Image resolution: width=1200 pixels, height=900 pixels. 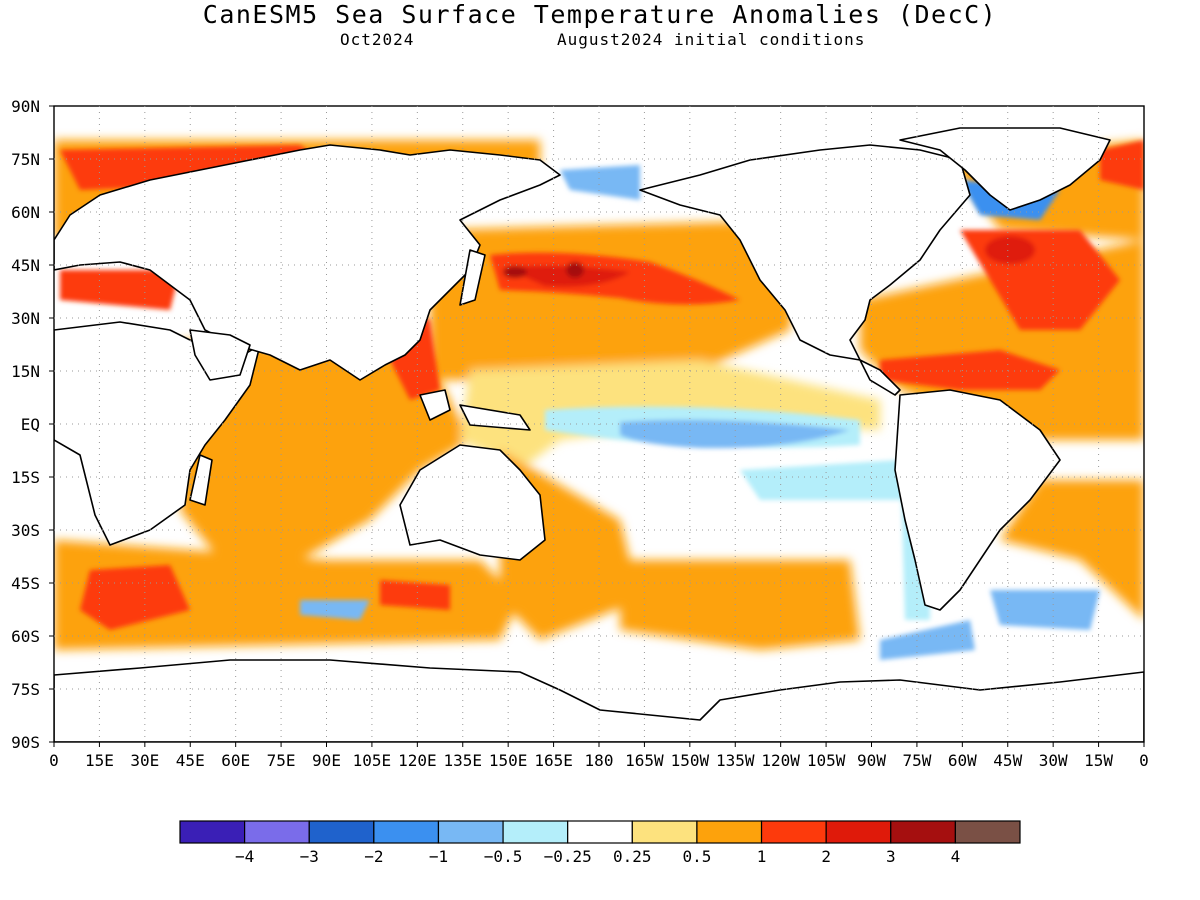 I want to click on lat-tick-label: 30S, so click(x=25, y=530).